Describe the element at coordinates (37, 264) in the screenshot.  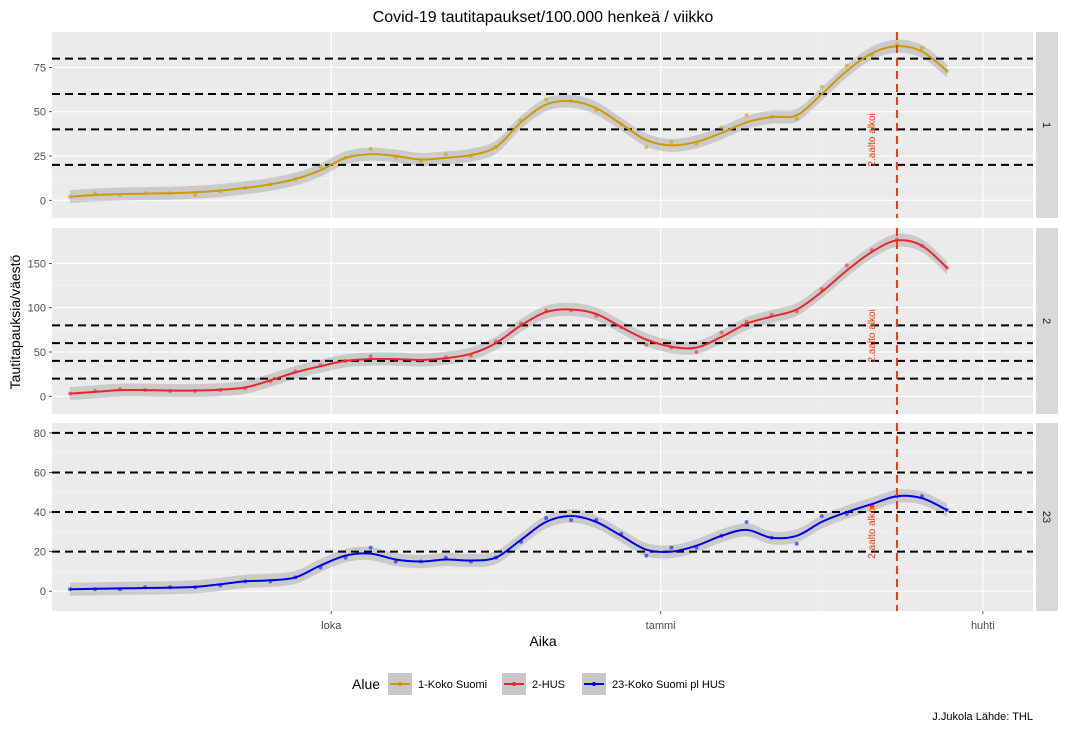
I see `y-tick-label: 150` at that location.